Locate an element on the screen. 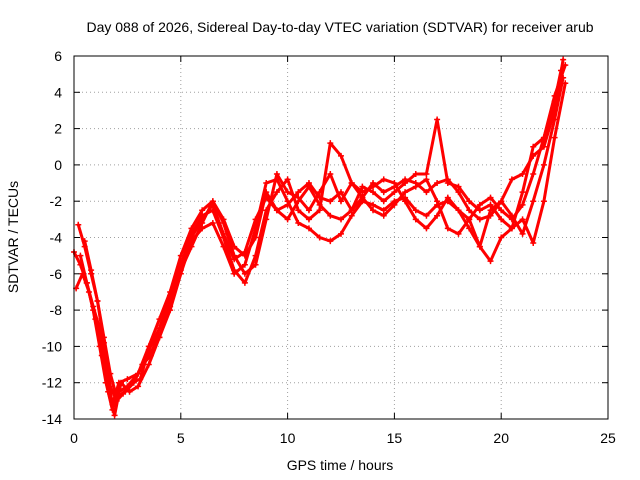 The height and width of the screenshot is (480, 640). x-tick-label: 10 is located at coordinates (288, 438).